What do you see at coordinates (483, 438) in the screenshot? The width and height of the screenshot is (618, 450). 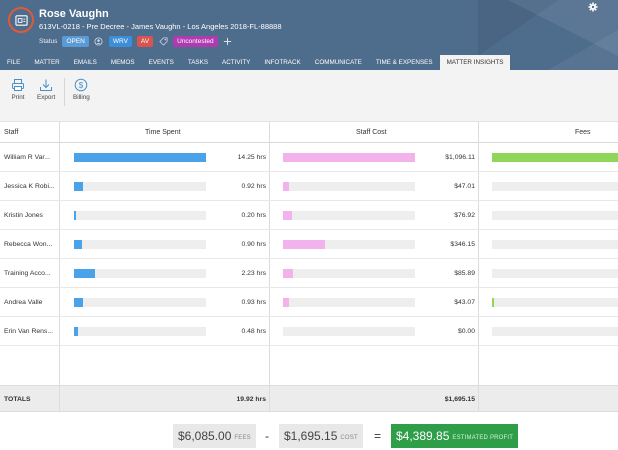 I see `profit-label: ESTIMATED PROFIT` at bounding box center [483, 438].